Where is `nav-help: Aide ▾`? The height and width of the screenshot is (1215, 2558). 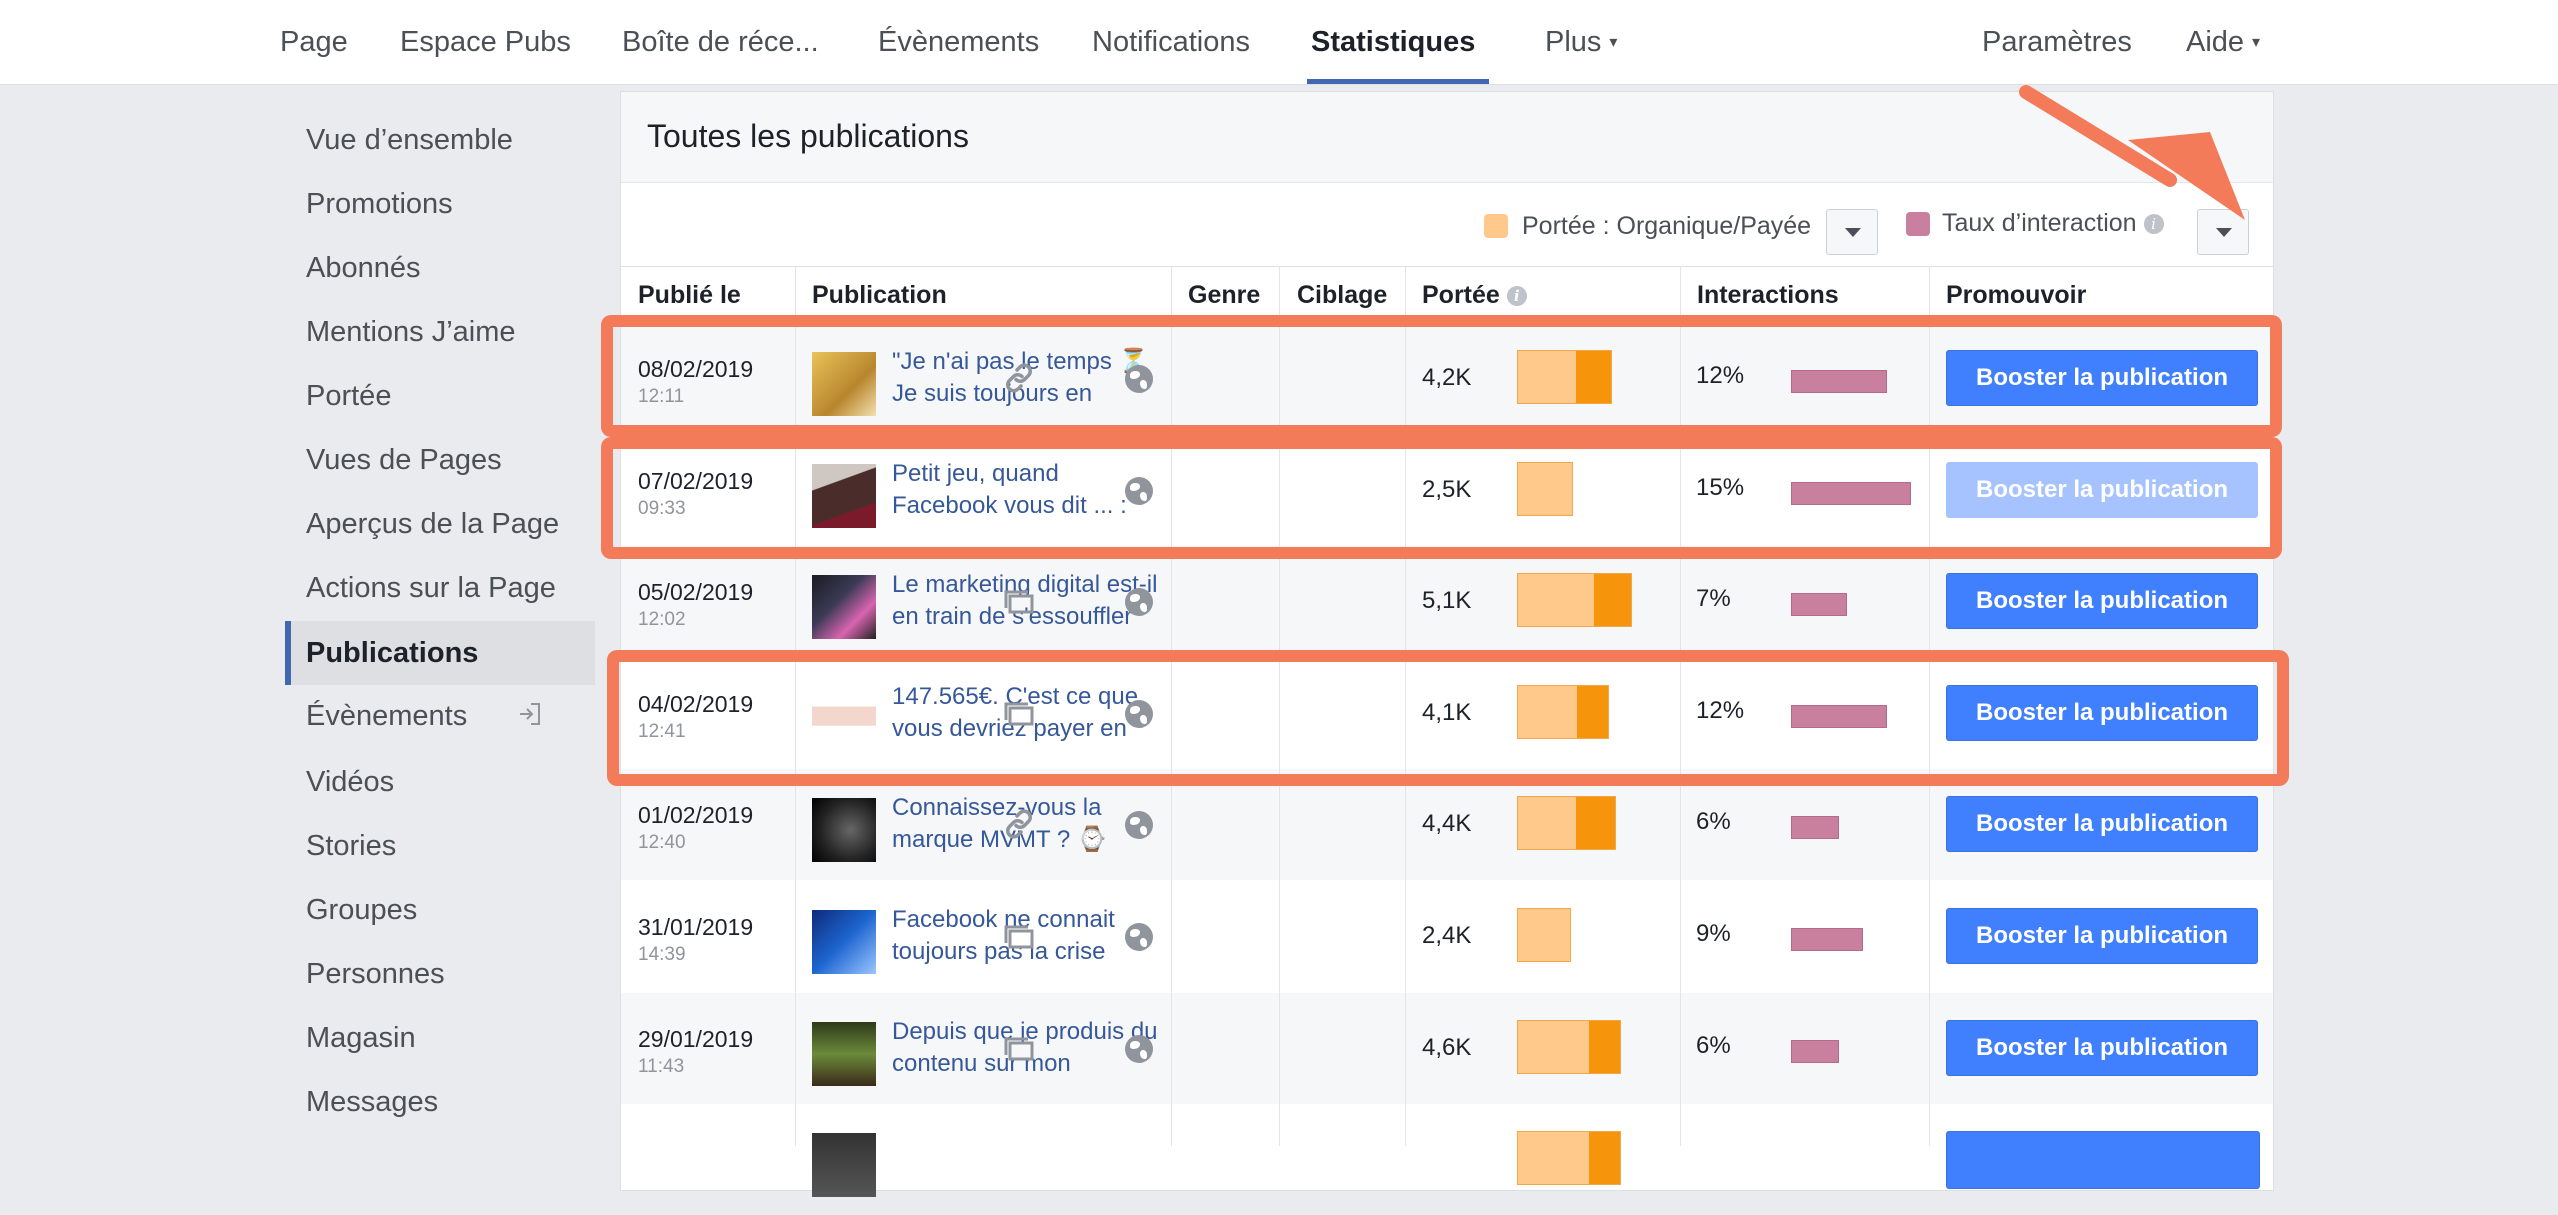
nav-help: Aide ▾ is located at coordinates (2223, 42).